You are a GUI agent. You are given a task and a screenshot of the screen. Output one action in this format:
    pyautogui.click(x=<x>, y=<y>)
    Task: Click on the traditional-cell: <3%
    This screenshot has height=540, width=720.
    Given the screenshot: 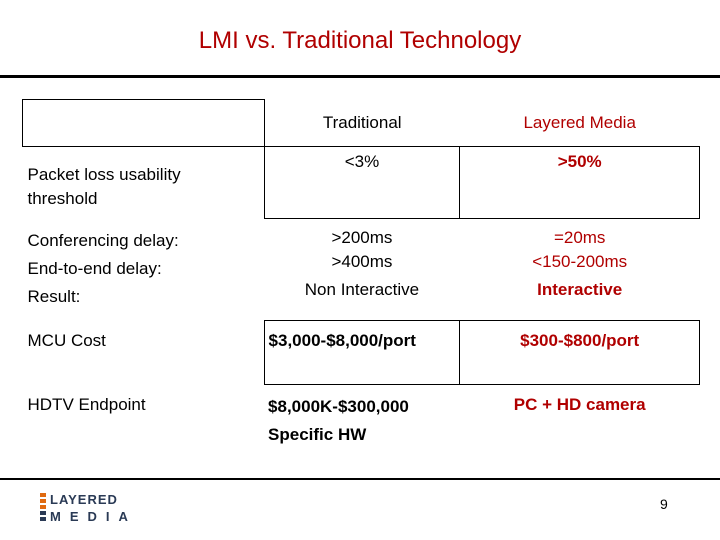 What is the action you would take?
    pyautogui.click(x=362, y=182)
    